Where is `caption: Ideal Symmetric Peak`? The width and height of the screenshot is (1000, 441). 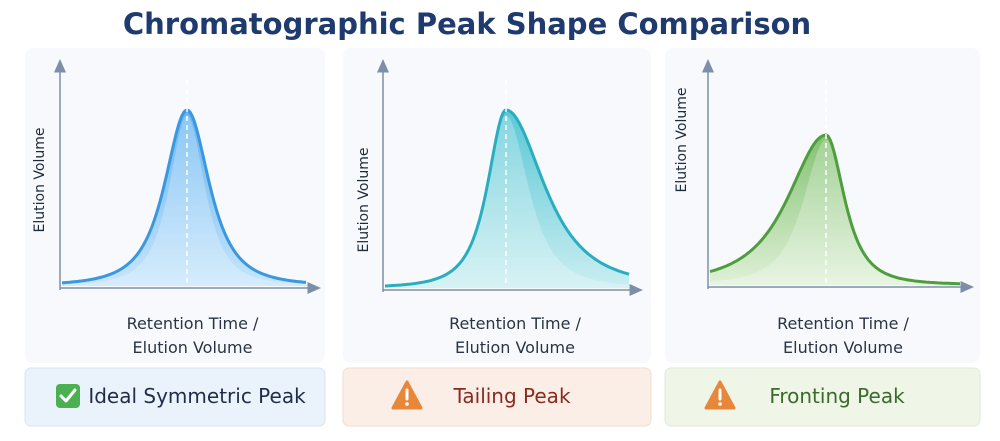 caption: Ideal Symmetric Peak is located at coordinates (197, 396).